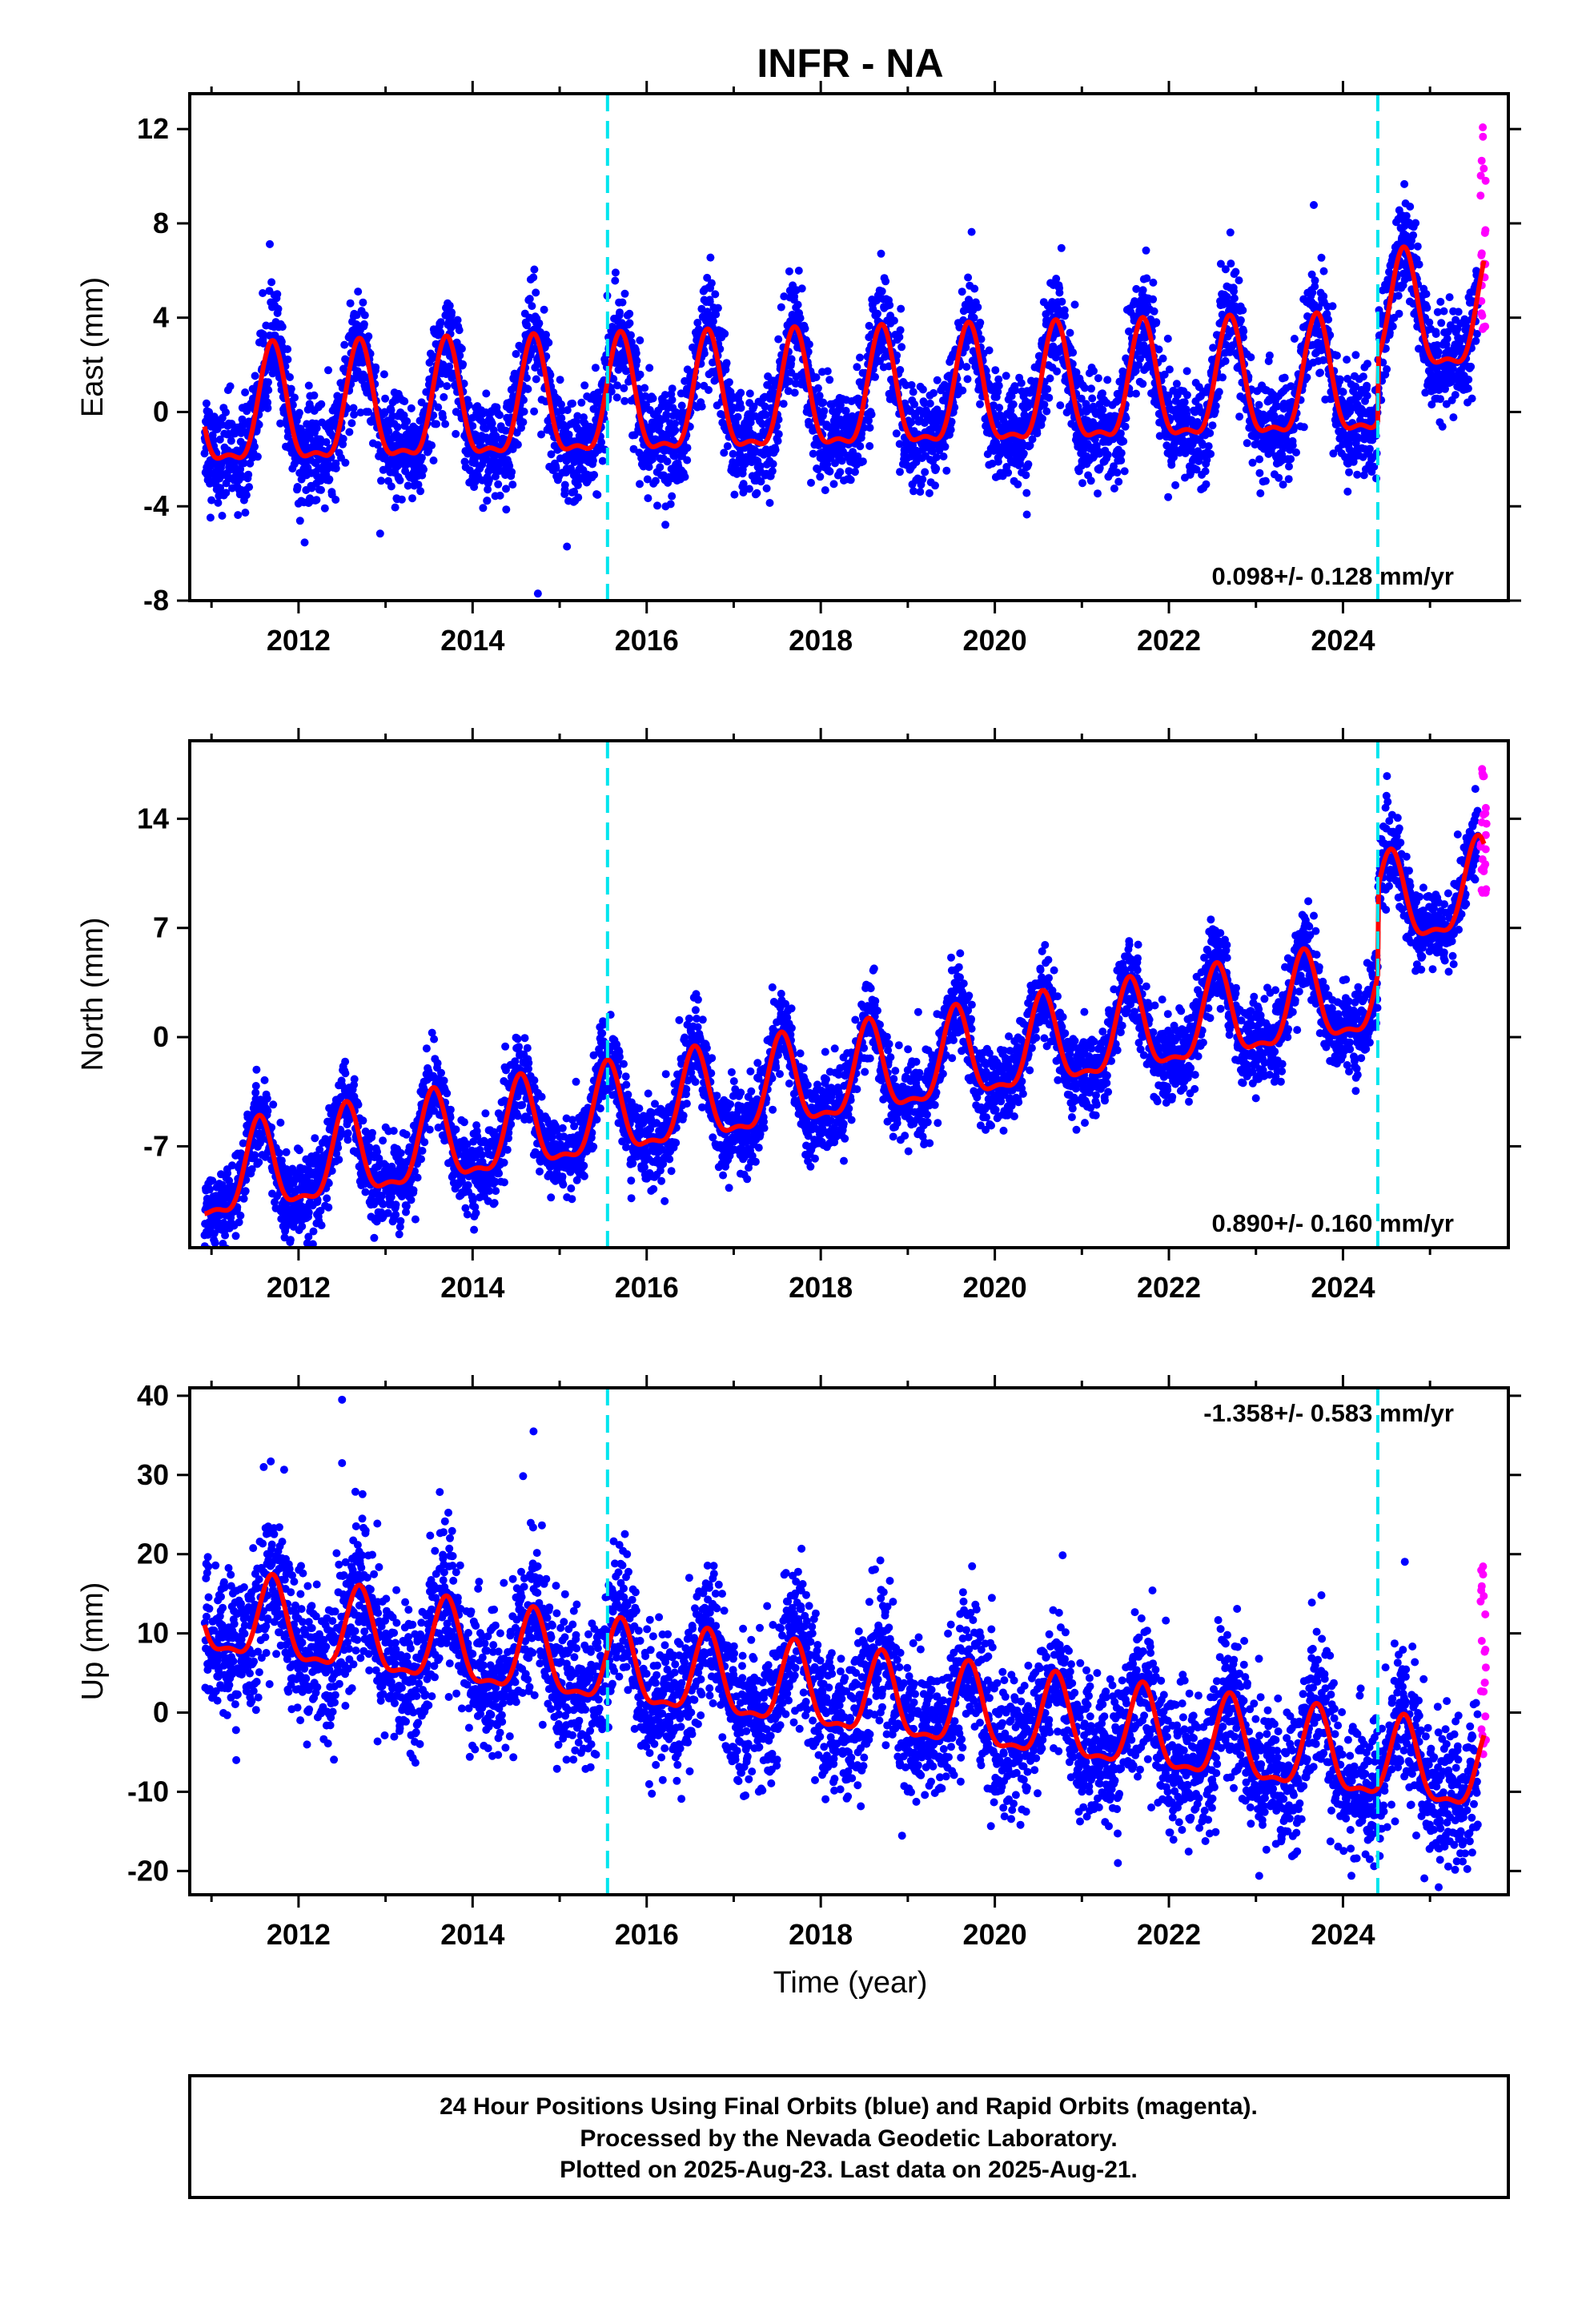  Describe the element at coordinates (161, 411) in the screenshot. I see `y-tick-label: 0` at that location.